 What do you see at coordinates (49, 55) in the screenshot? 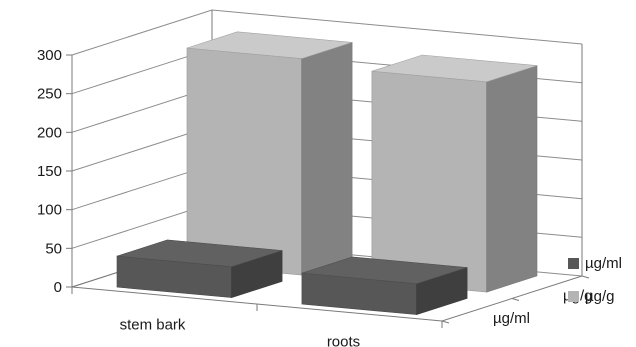
I see `y-tick-label: 300` at bounding box center [49, 55].